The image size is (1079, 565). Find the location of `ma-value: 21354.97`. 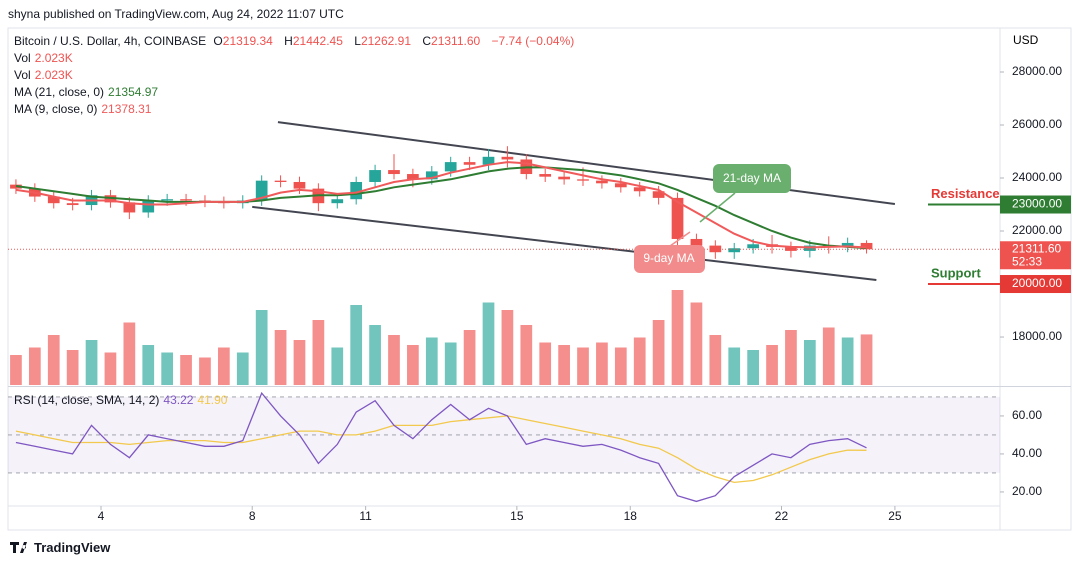

ma-value: 21354.97 is located at coordinates (133, 92).